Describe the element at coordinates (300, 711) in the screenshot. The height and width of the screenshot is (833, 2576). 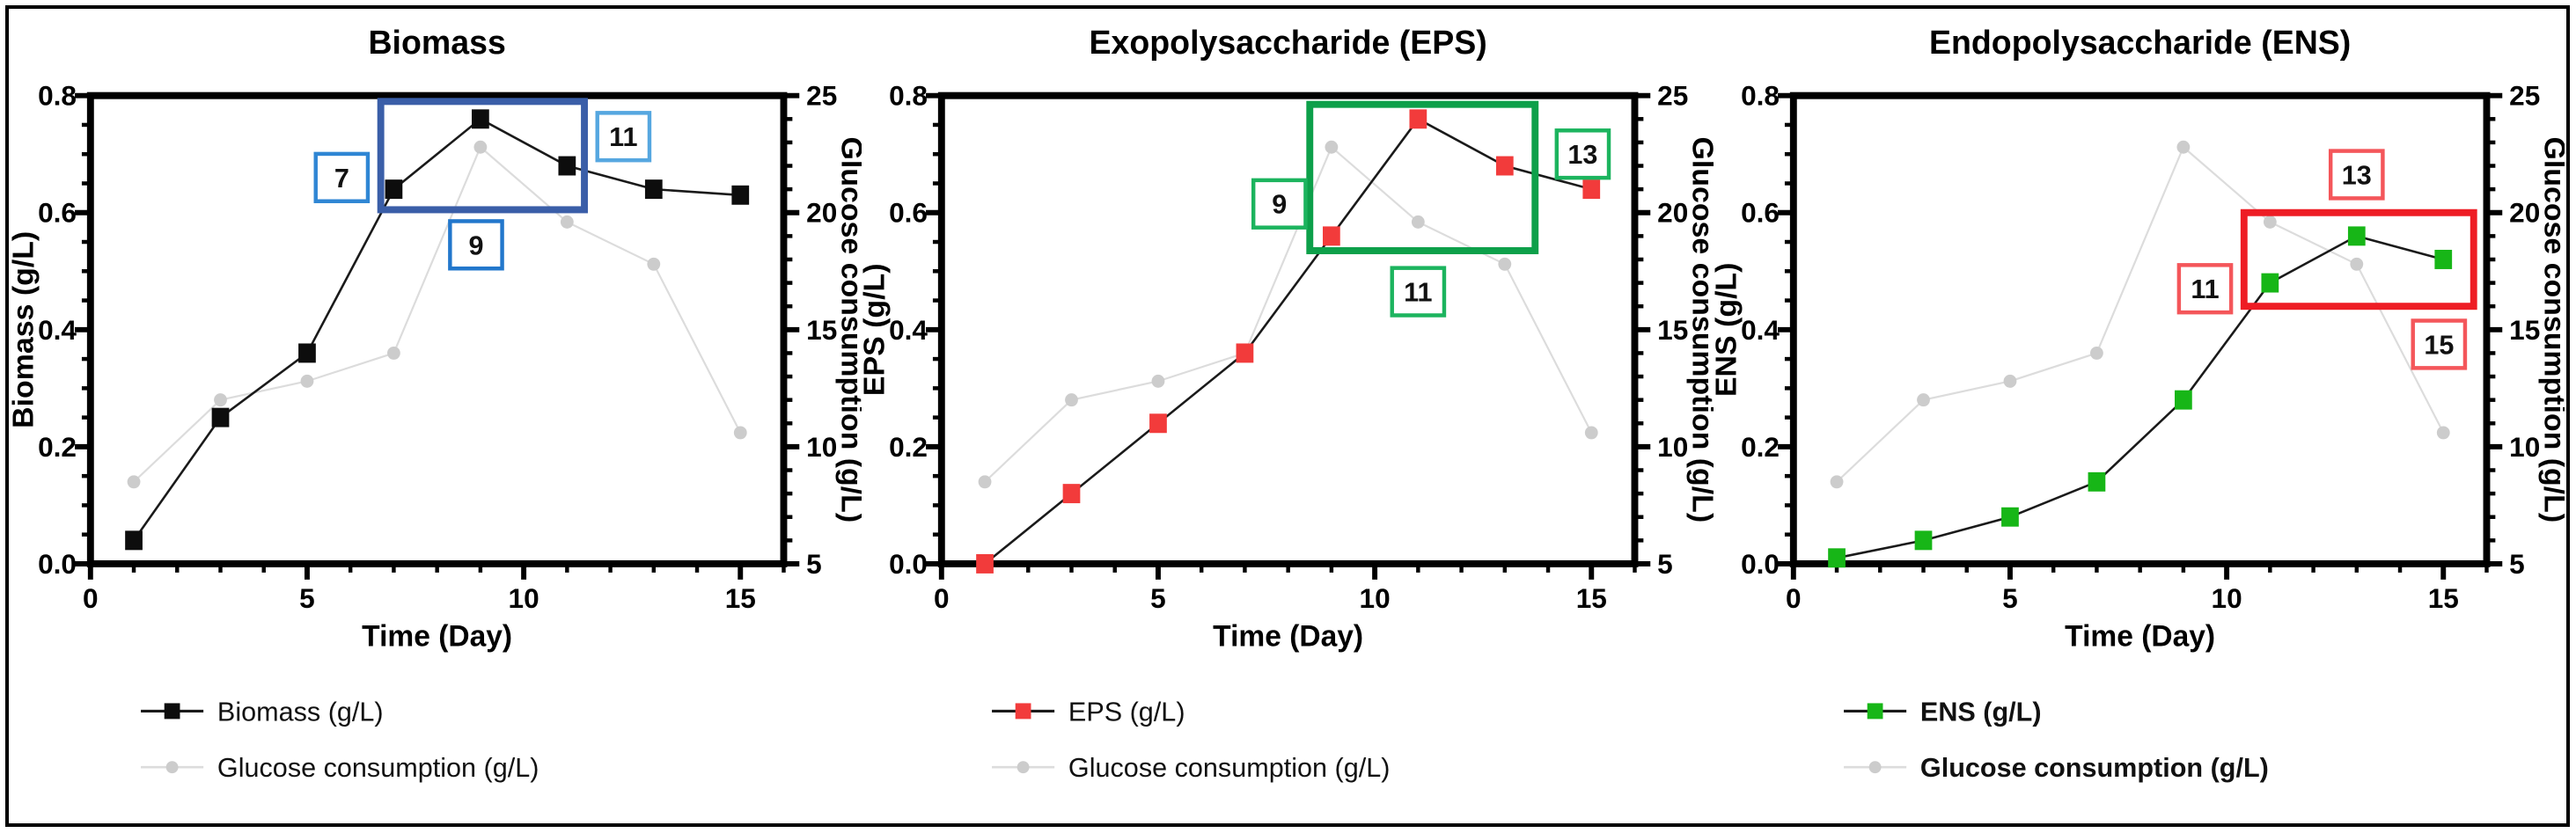
I see `legend-label: Biomass (g/L)` at that location.